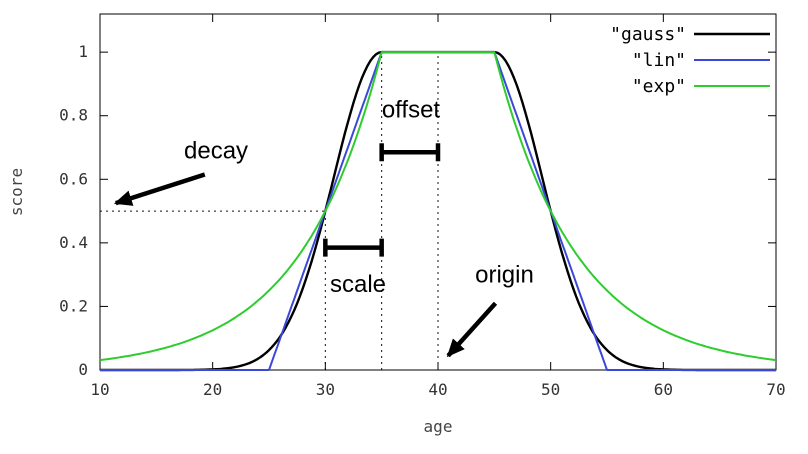  I want to click on x-tick-label: 40, so click(437, 389).